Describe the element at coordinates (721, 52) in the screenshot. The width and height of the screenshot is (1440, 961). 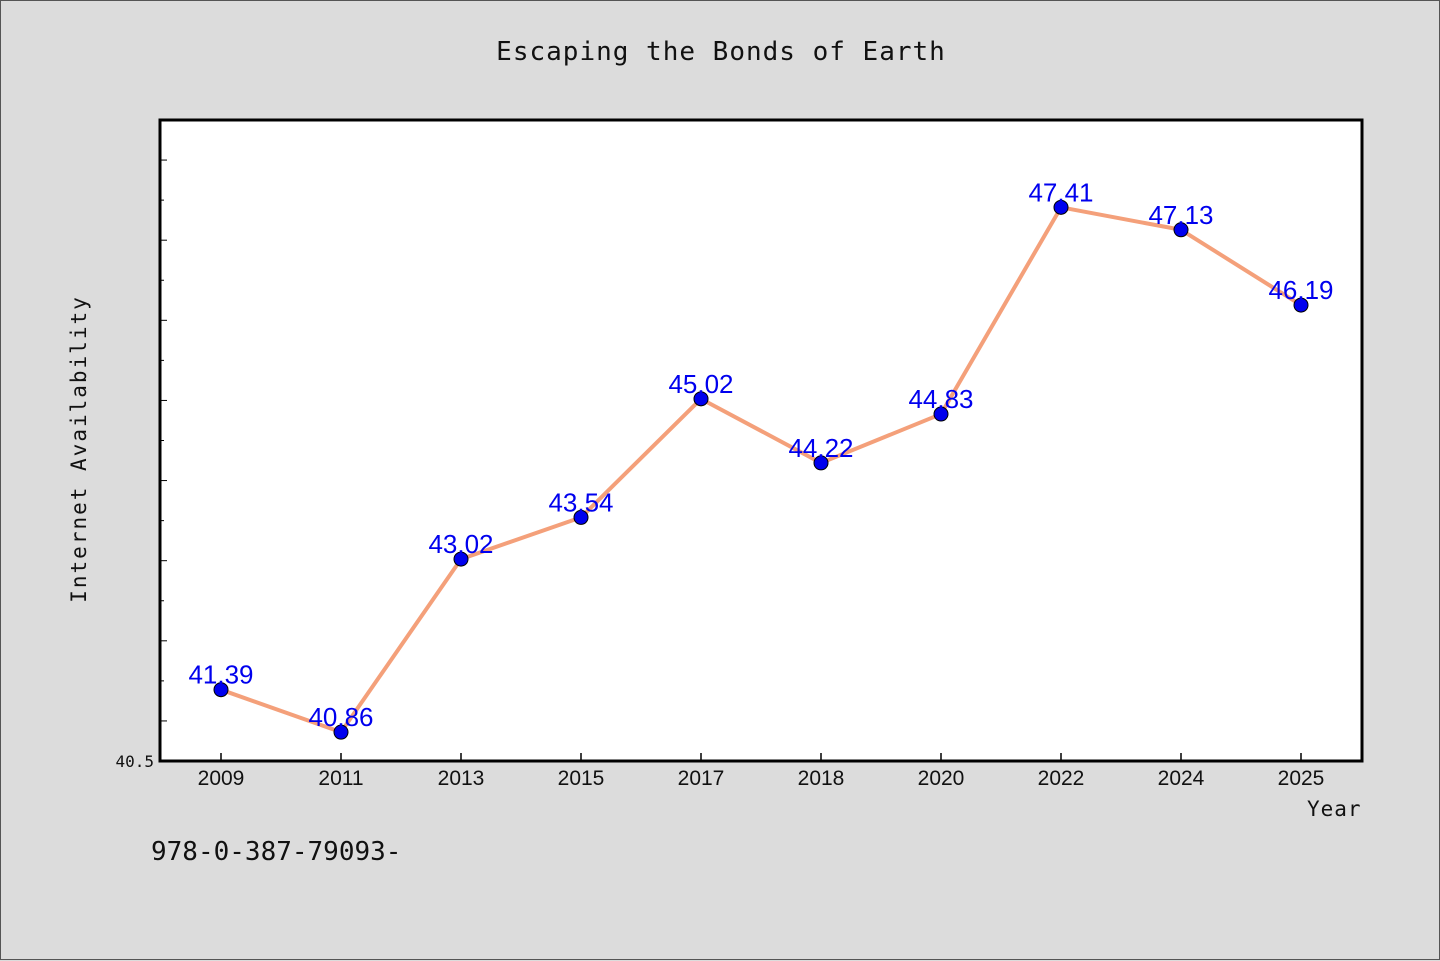
I see `chart-title: Escaping the Bonds of Earth` at that location.